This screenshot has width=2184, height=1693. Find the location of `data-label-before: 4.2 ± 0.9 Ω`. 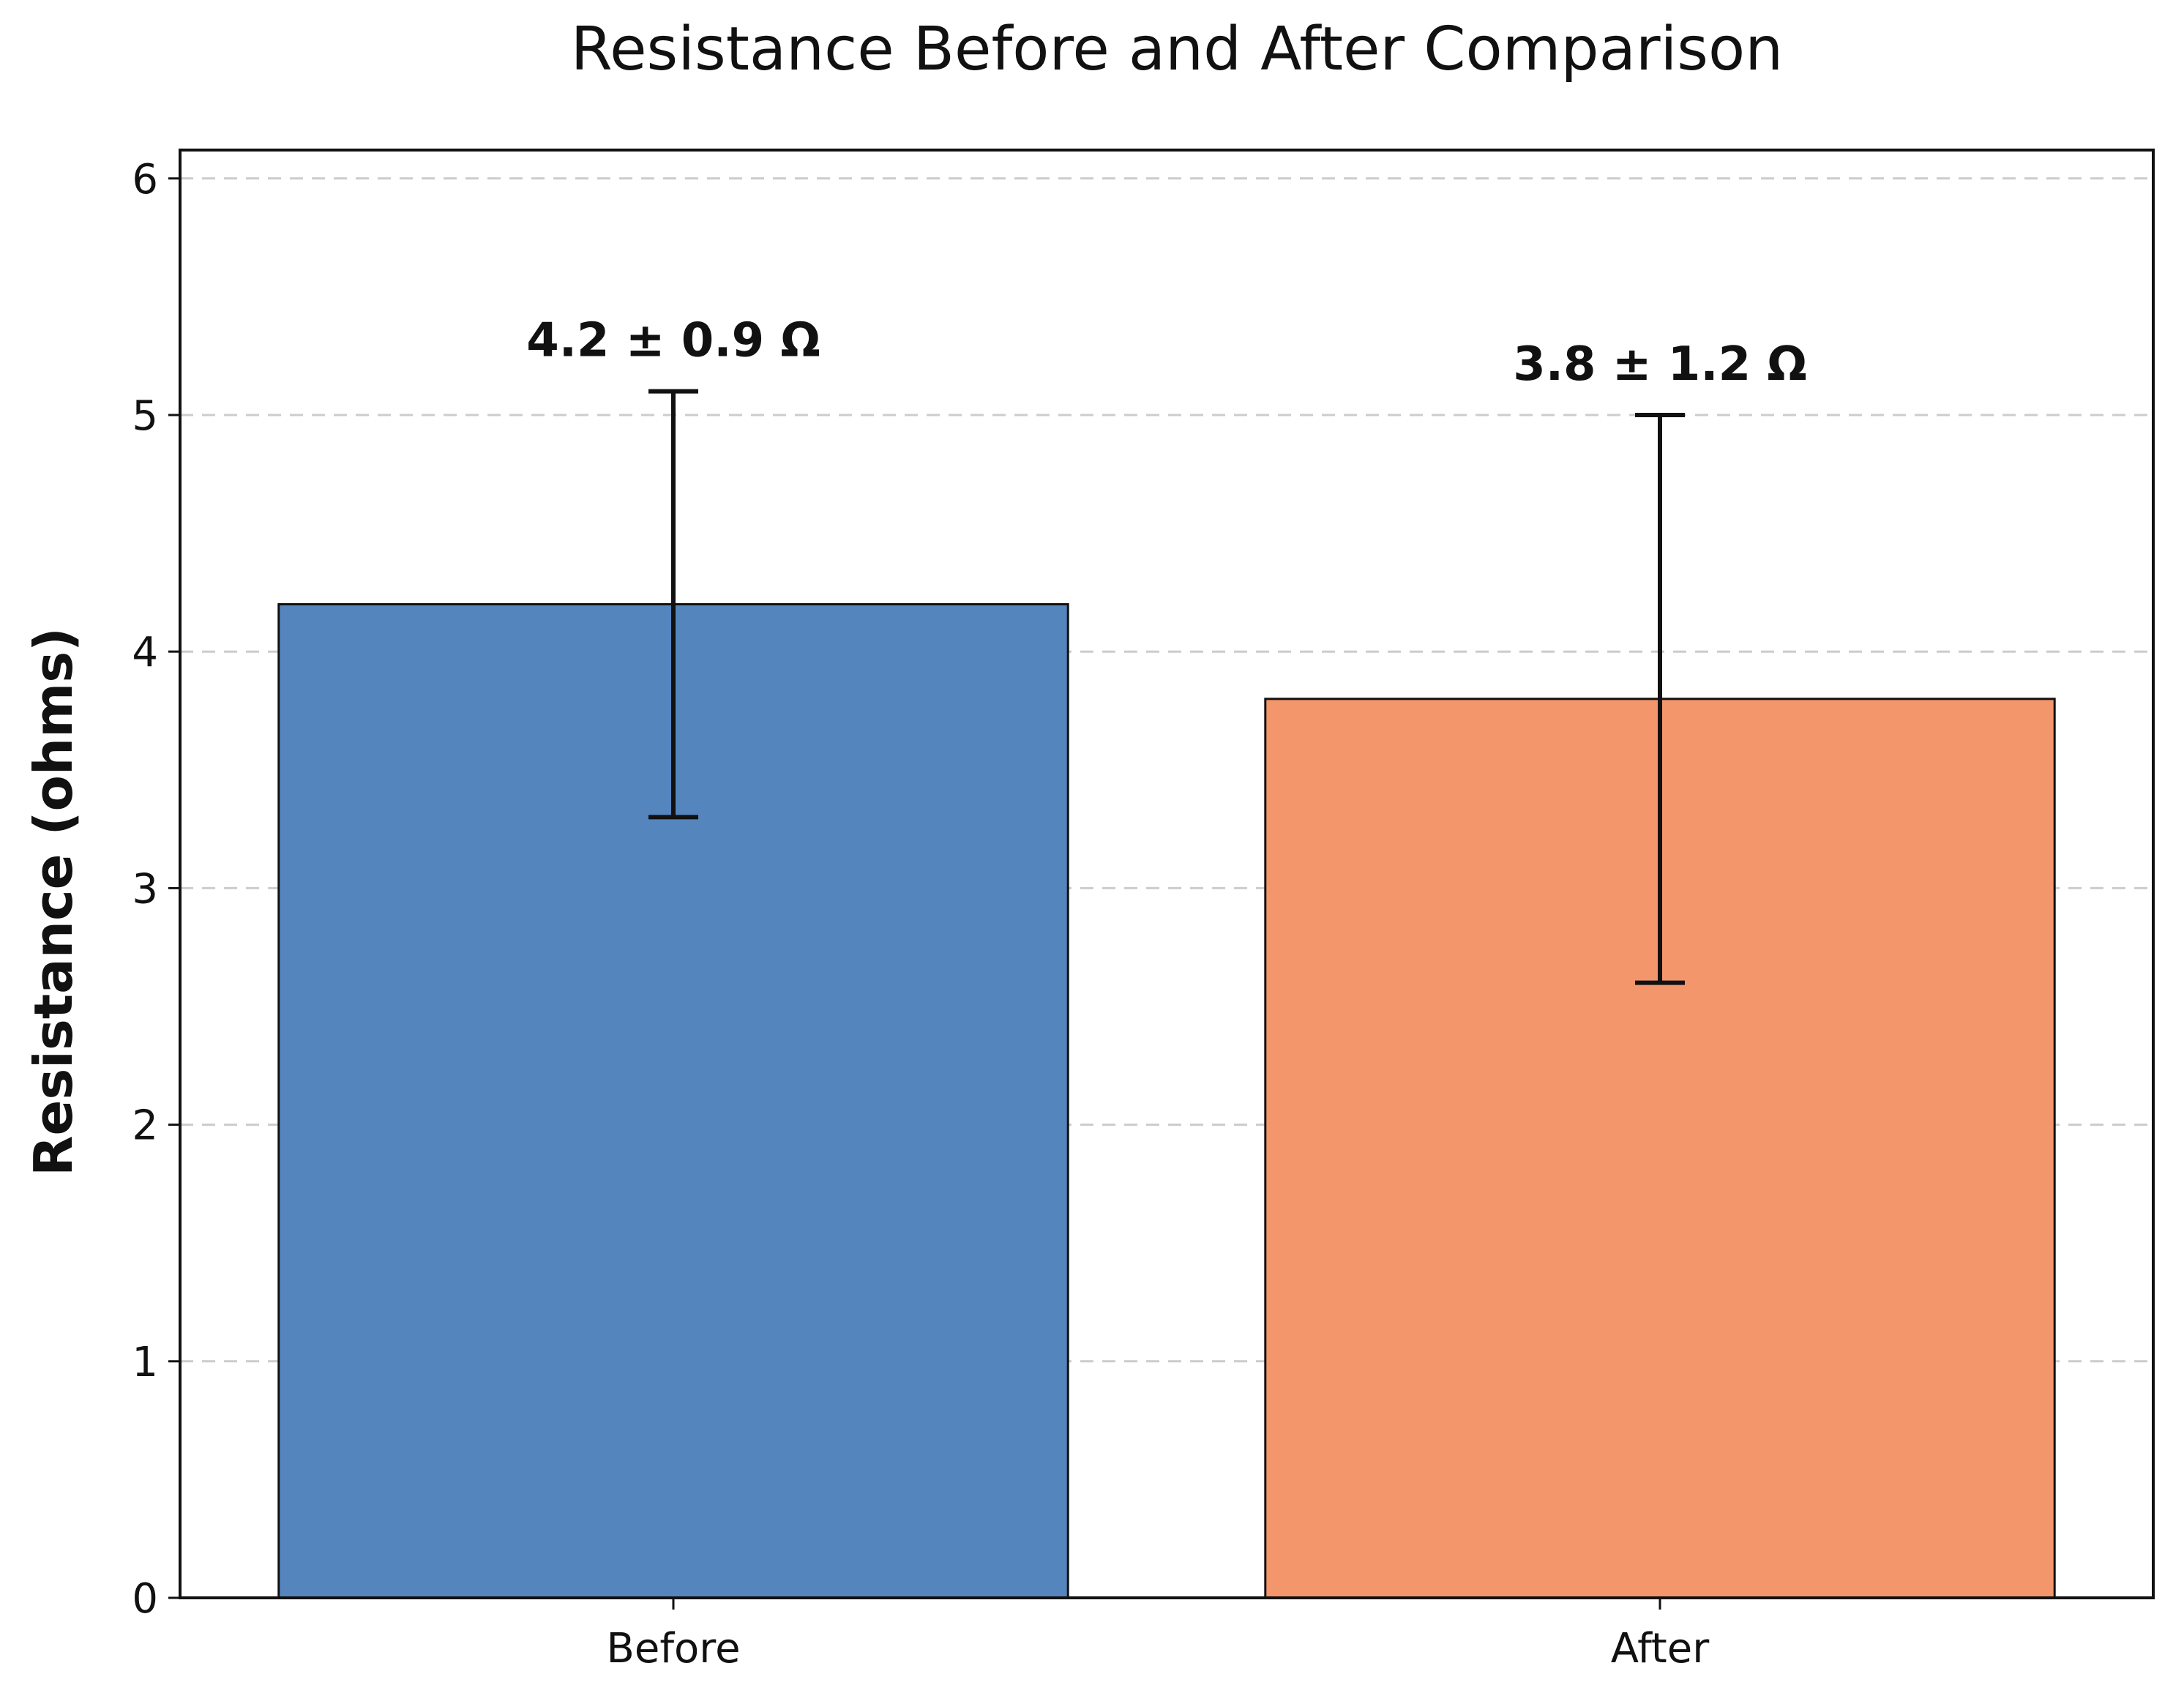

data-label-before: 4.2 ± 0.9 Ω is located at coordinates (673, 341).